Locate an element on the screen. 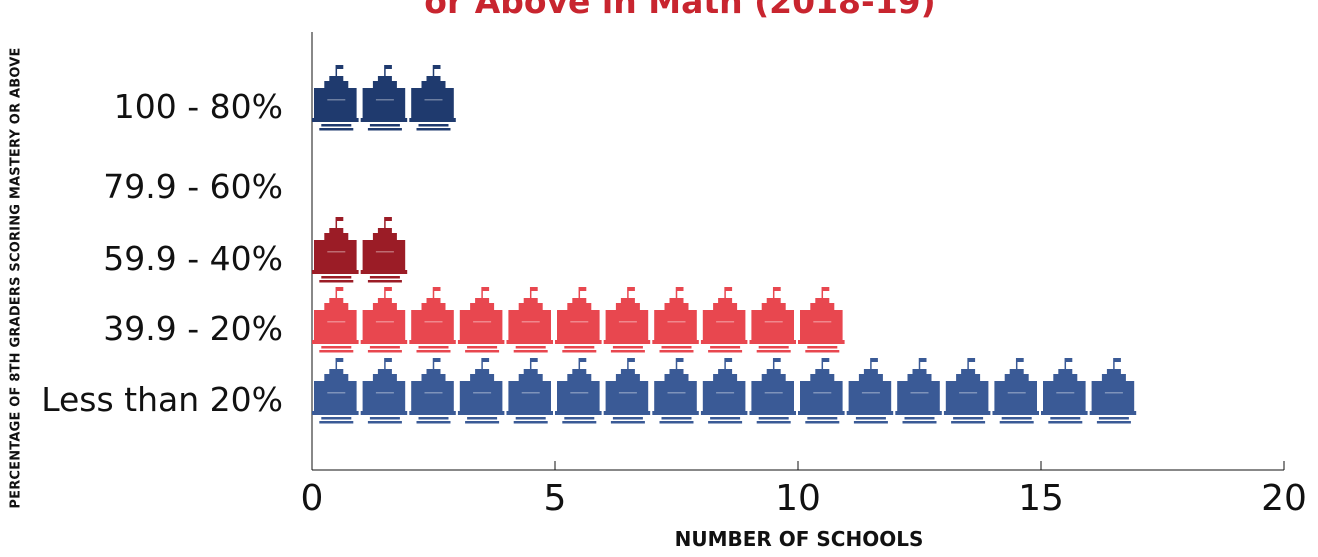  y-category-label: 79.9 - 60% is located at coordinates (193, 186).